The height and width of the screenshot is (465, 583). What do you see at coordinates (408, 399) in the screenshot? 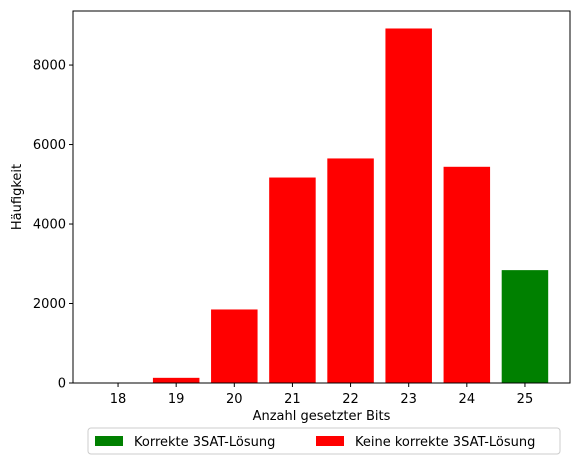
I see `x-tick-label: 23` at bounding box center [408, 399].